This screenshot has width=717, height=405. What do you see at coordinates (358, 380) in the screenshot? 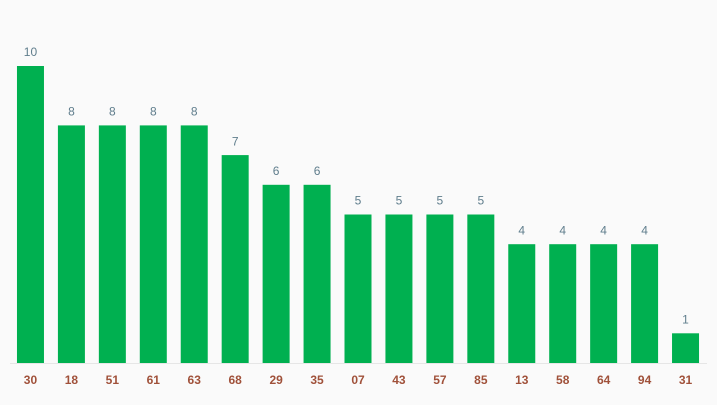
I see `x-tick-label: 07` at bounding box center [358, 380].